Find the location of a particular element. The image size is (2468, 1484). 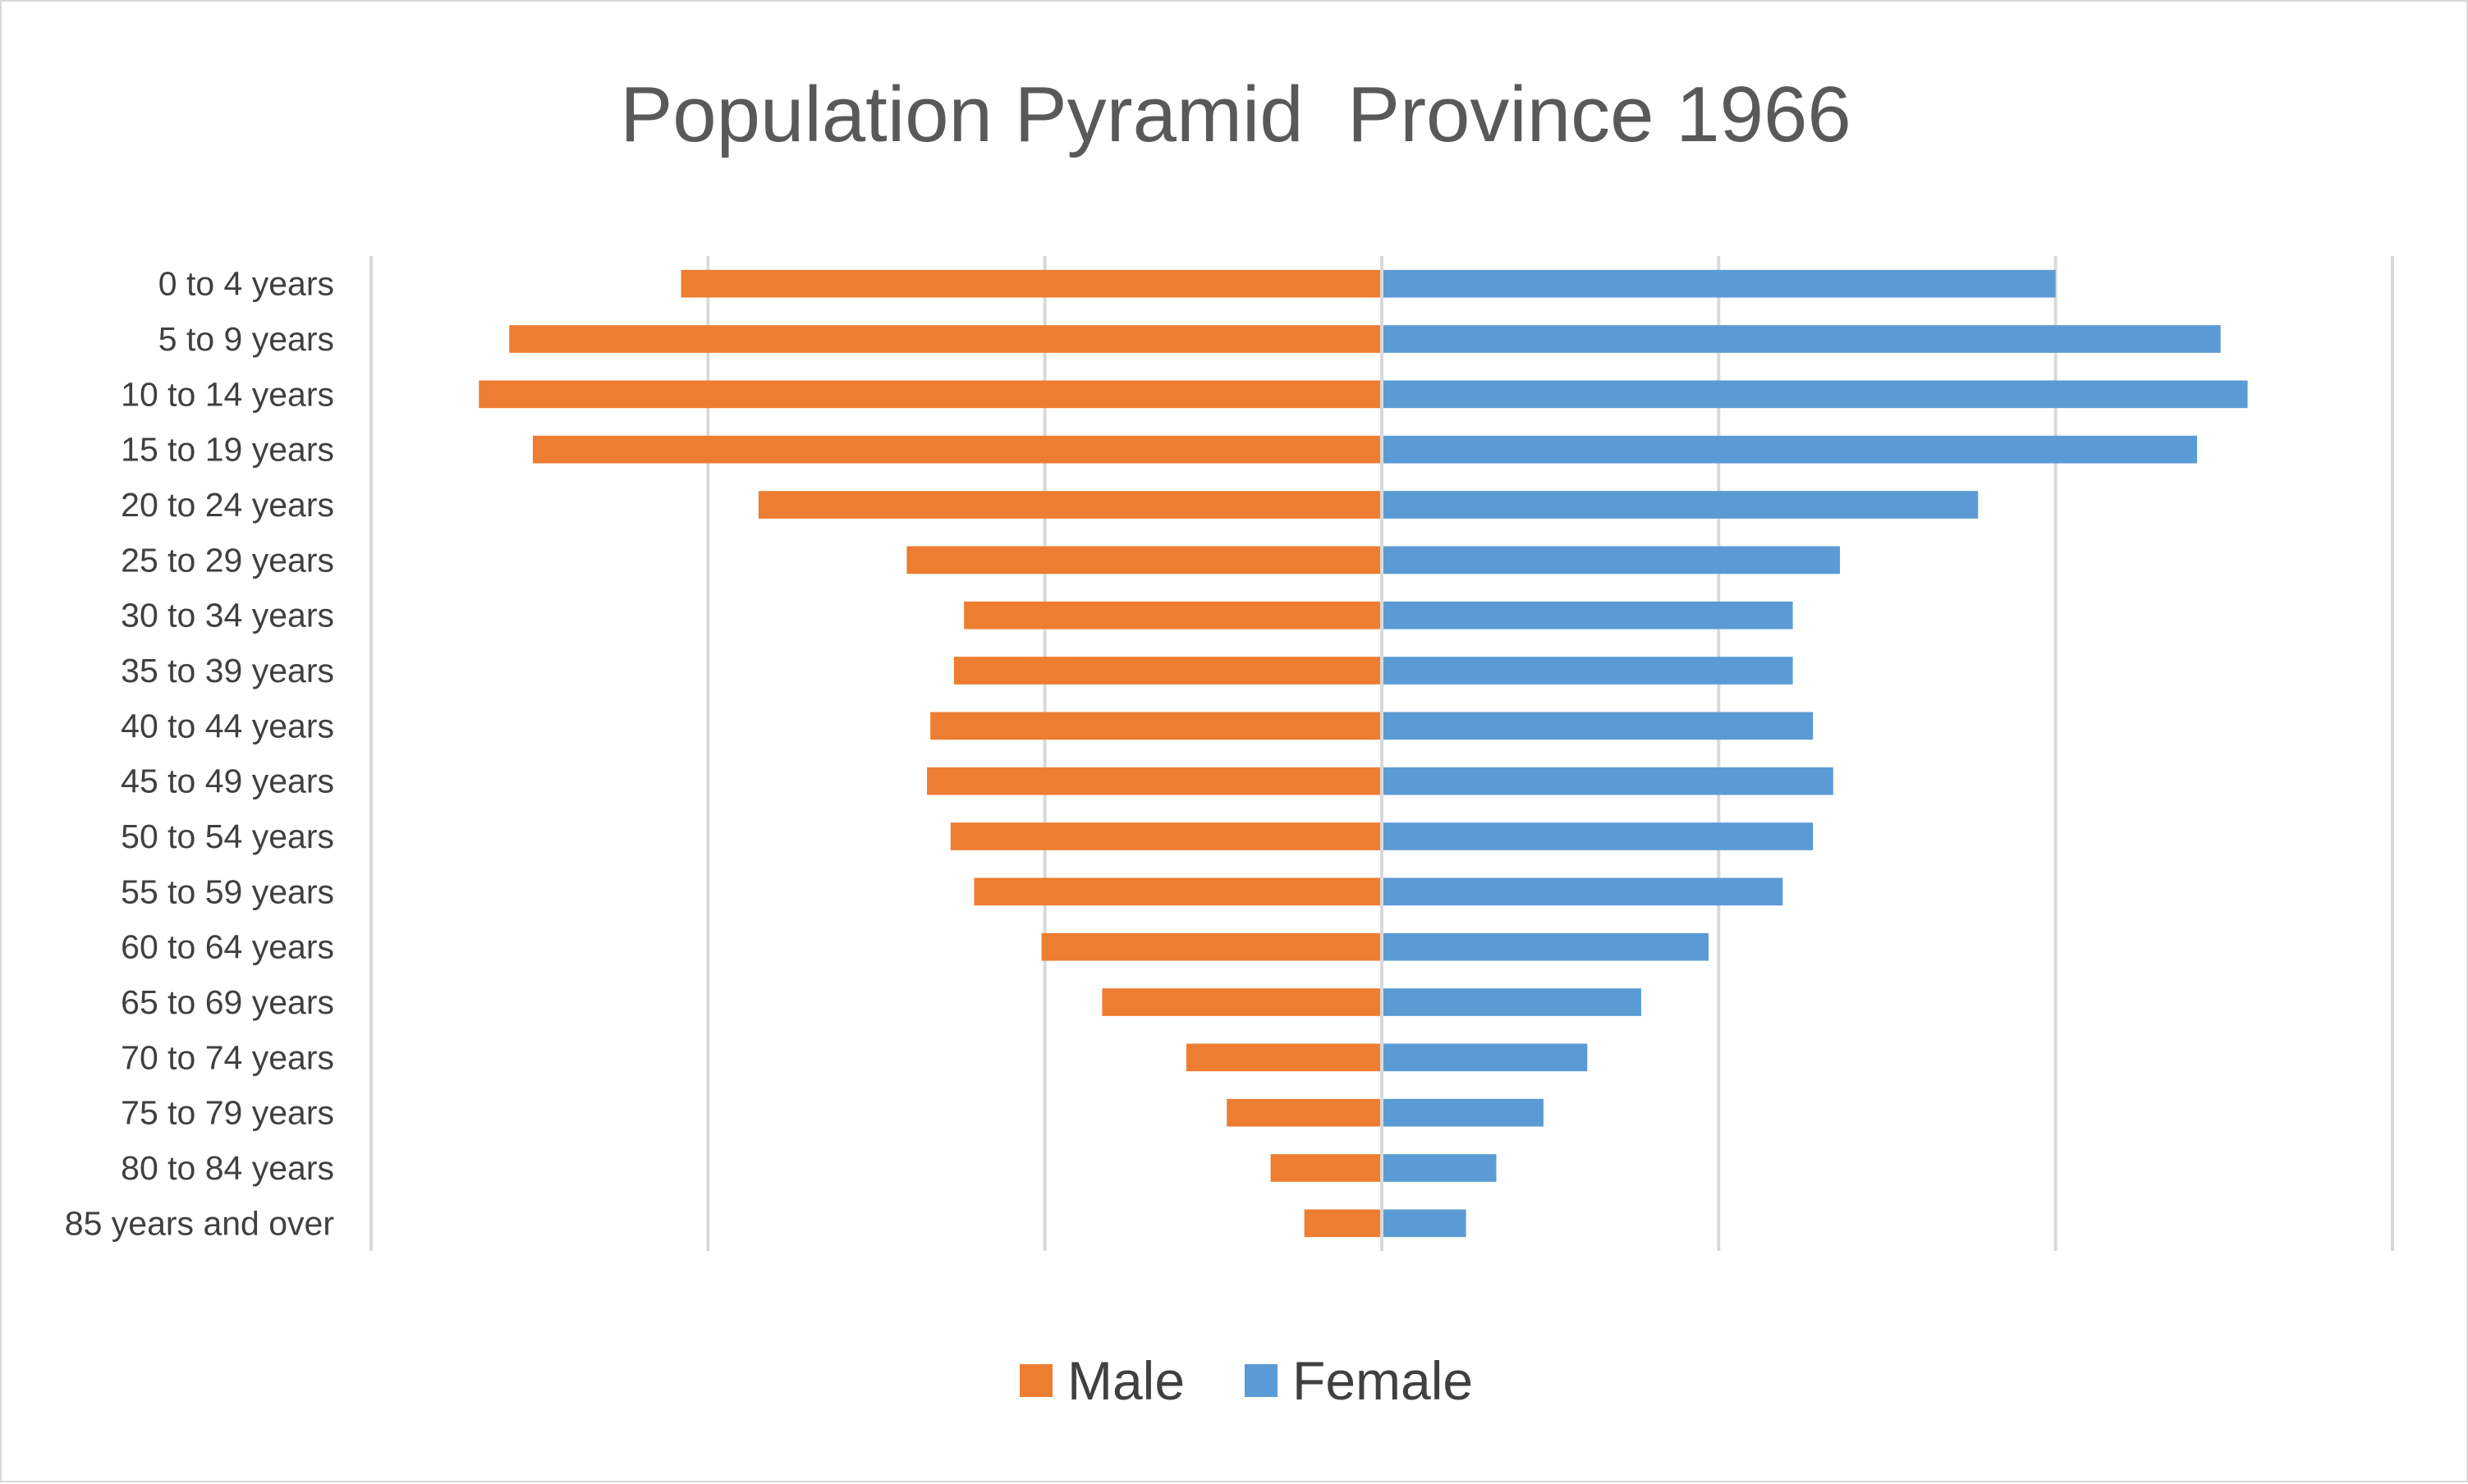

legend-swatch-female is located at coordinates (1261, 1380).